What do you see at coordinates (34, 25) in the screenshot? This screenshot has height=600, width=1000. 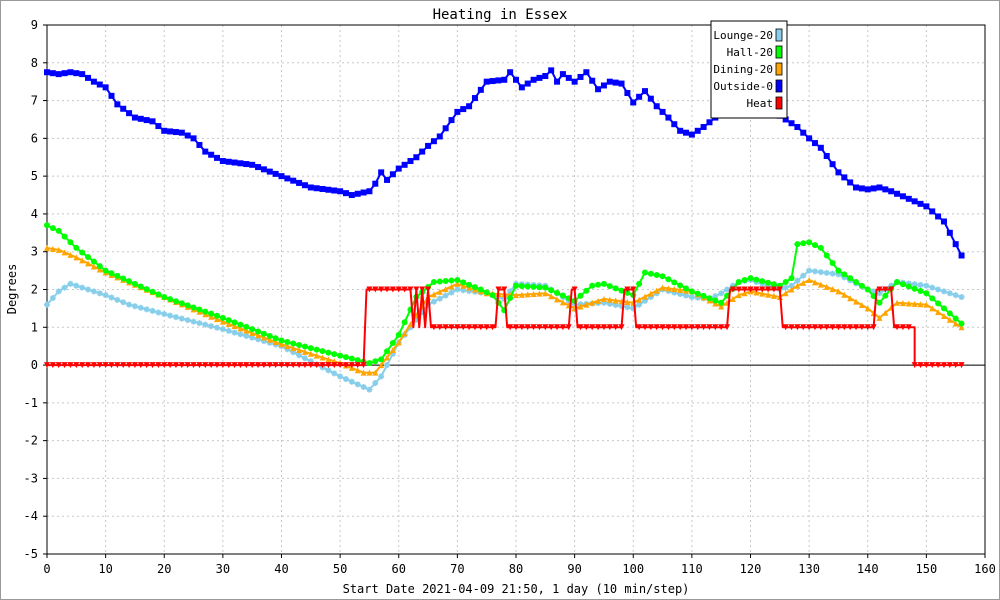 I see `y-tick-label: 9` at bounding box center [34, 25].